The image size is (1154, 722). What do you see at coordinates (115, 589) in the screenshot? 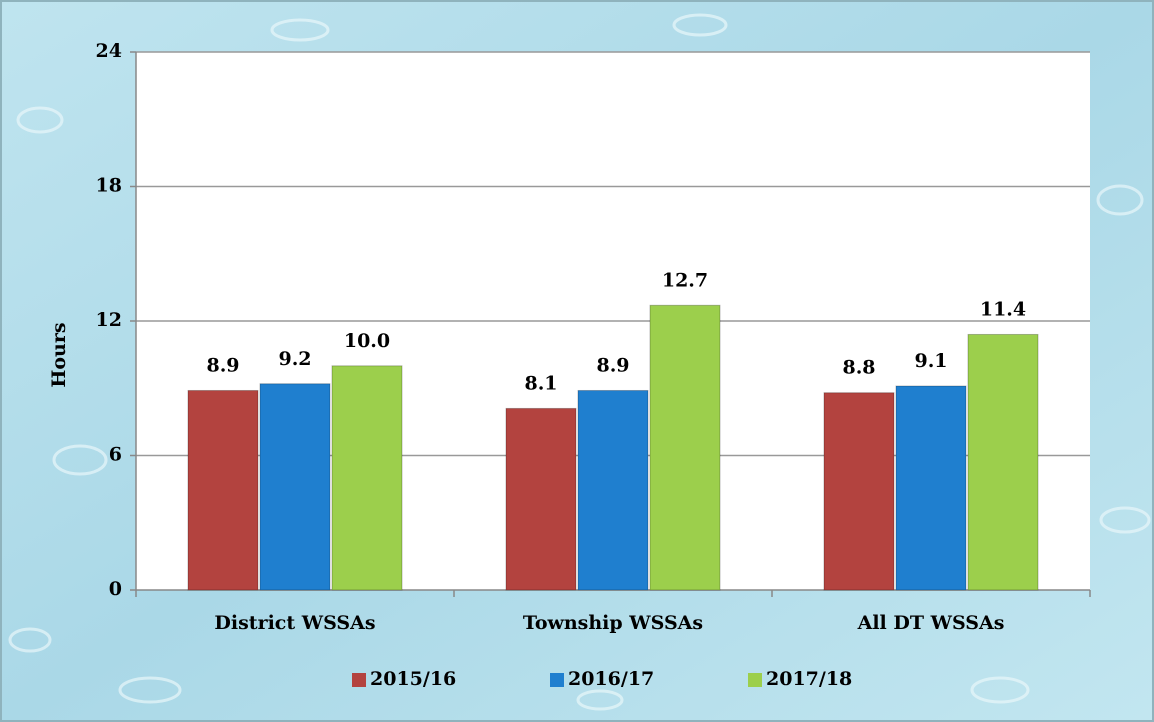
I see `y-tick-label: 0` at bounding box center [115, 589].